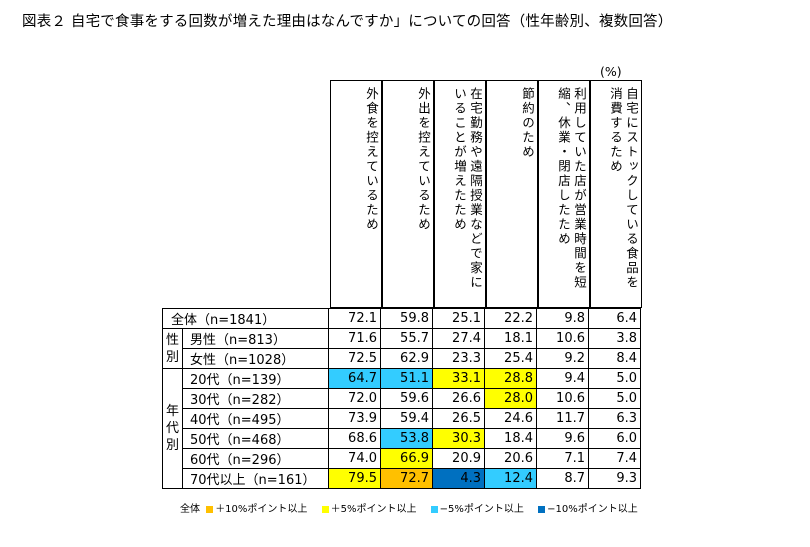 The height and width of the screenshot is (547, 810). Describe the element at coordinates (406, 338) in the screenshot. I see `table-cell: 55.7` at that location.